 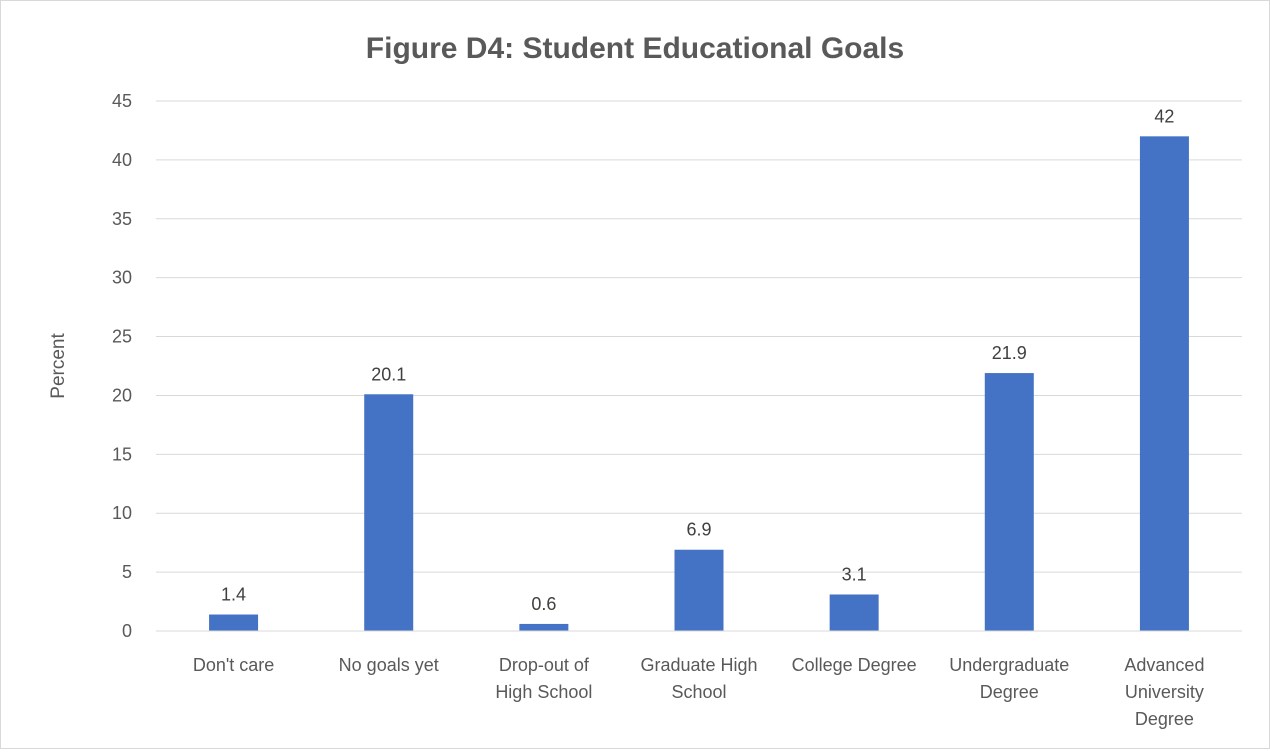 What do you see at coordinates (58, 366) in the screenshot?
I see `y-axis-label: Percent` at bounding box center [58, 366].